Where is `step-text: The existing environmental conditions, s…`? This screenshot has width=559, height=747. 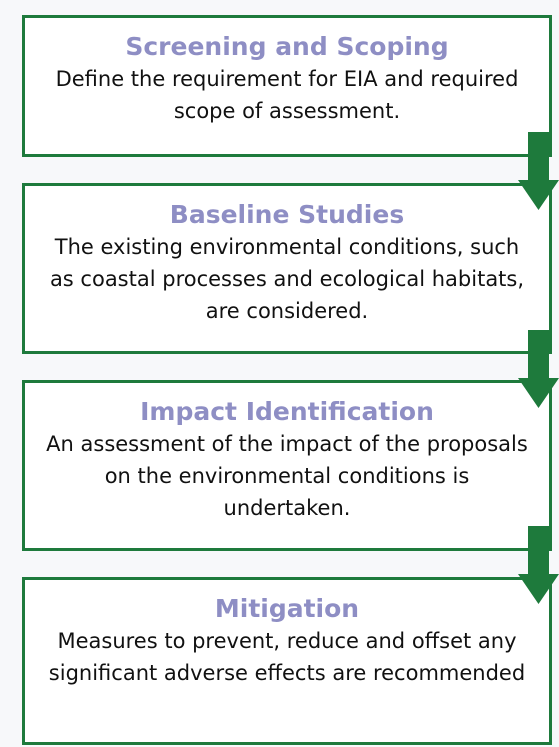 step-text: The existing environmental conditions, s… is located at coordinates (287, 279).